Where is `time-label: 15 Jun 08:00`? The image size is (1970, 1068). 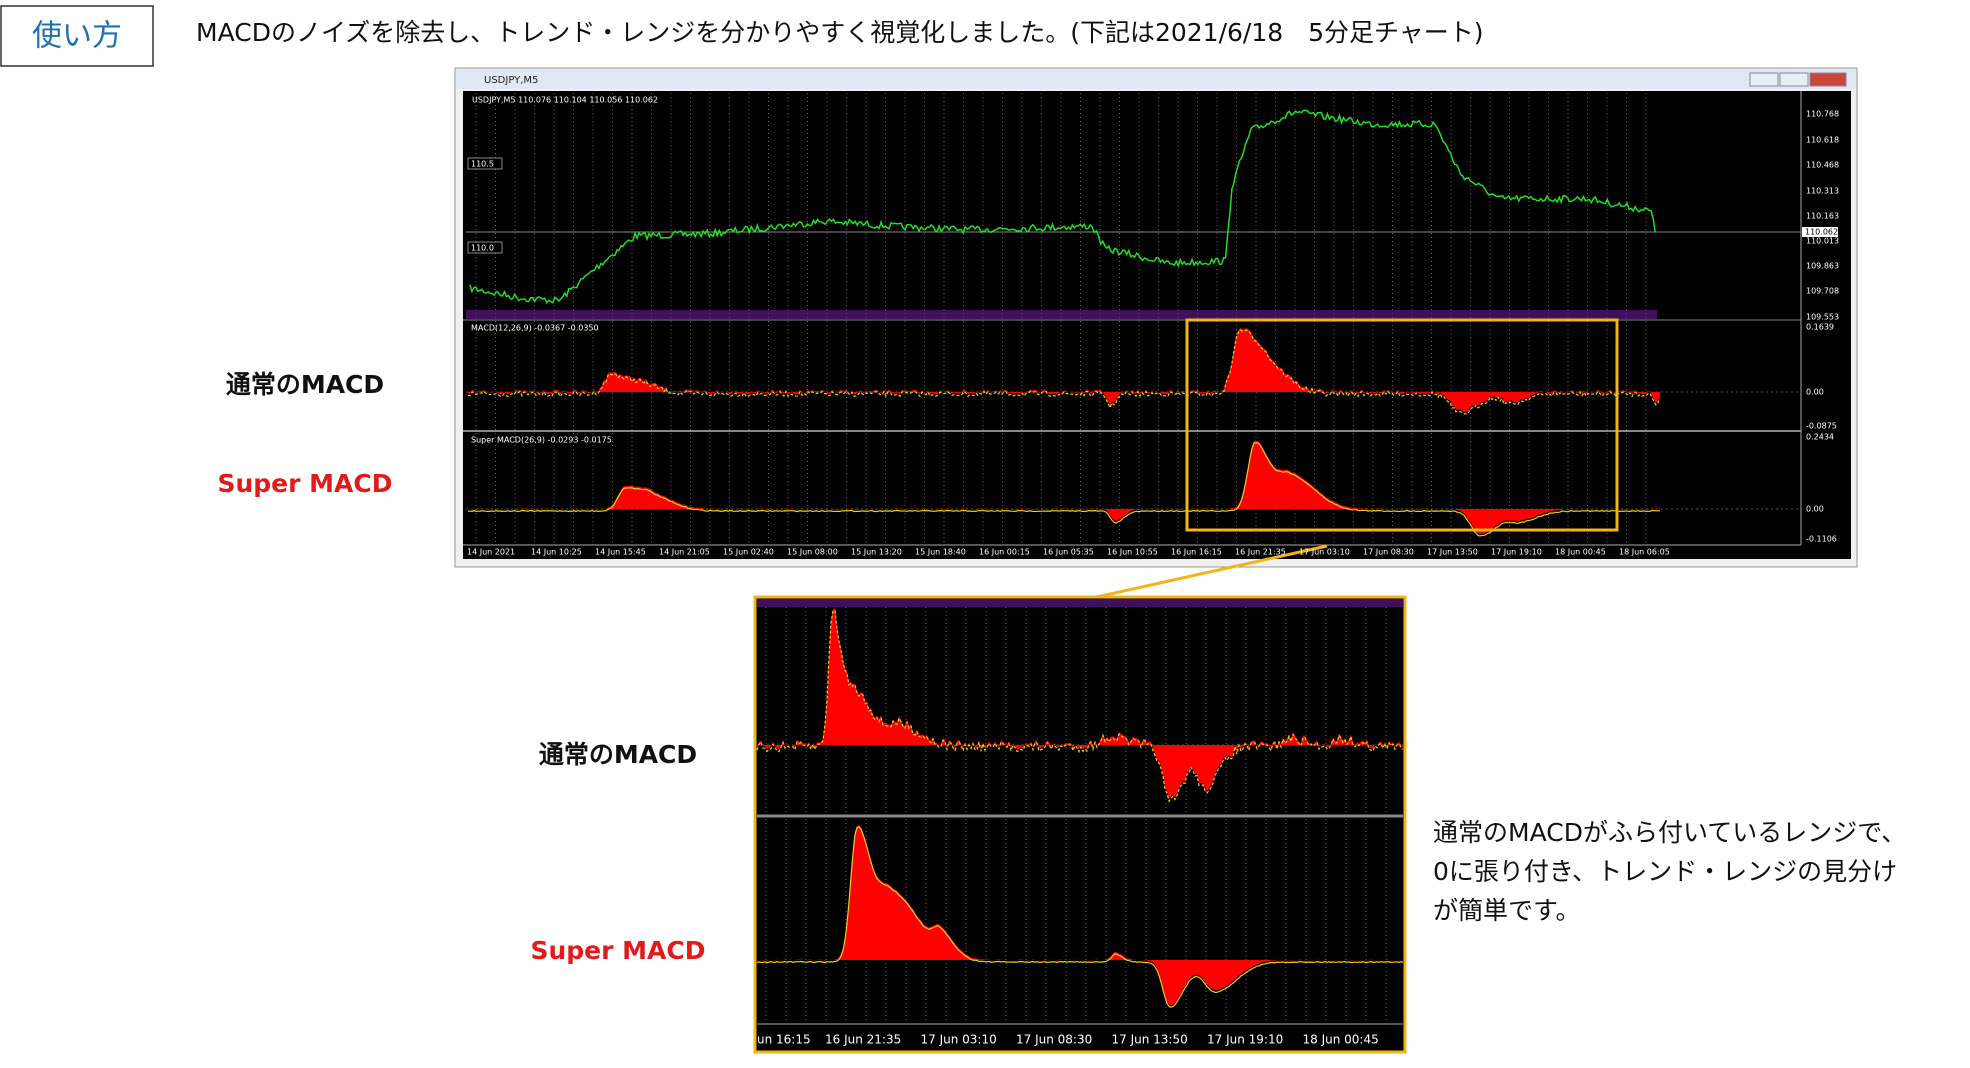
time-label: 15 Jun 08:00 is located at coordinates (812, 552).